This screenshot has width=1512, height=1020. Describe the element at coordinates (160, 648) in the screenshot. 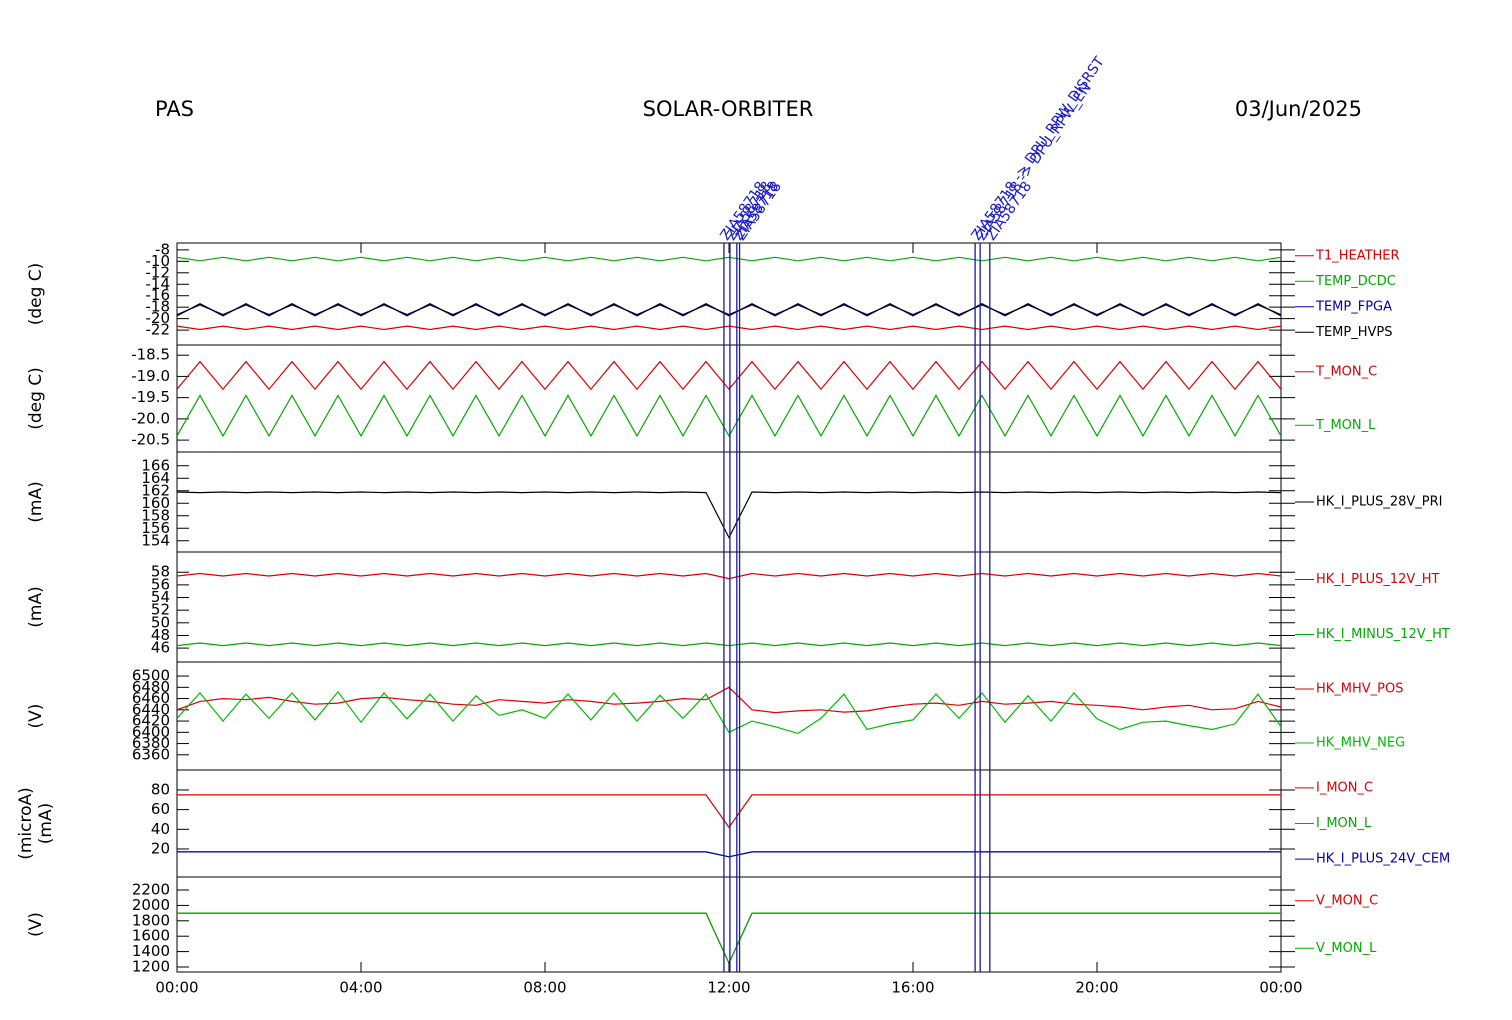

I see `y-tick-label: 46` at that location.